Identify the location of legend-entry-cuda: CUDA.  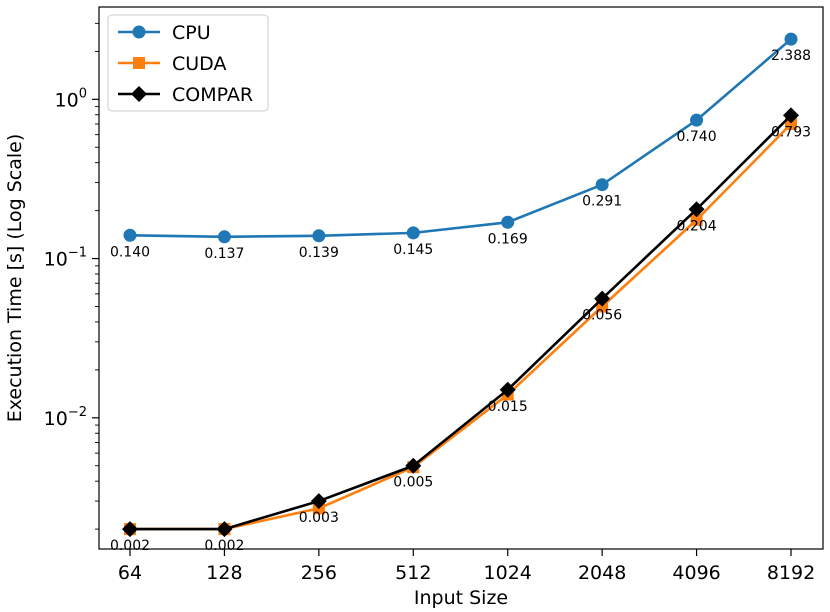
(172, 64).